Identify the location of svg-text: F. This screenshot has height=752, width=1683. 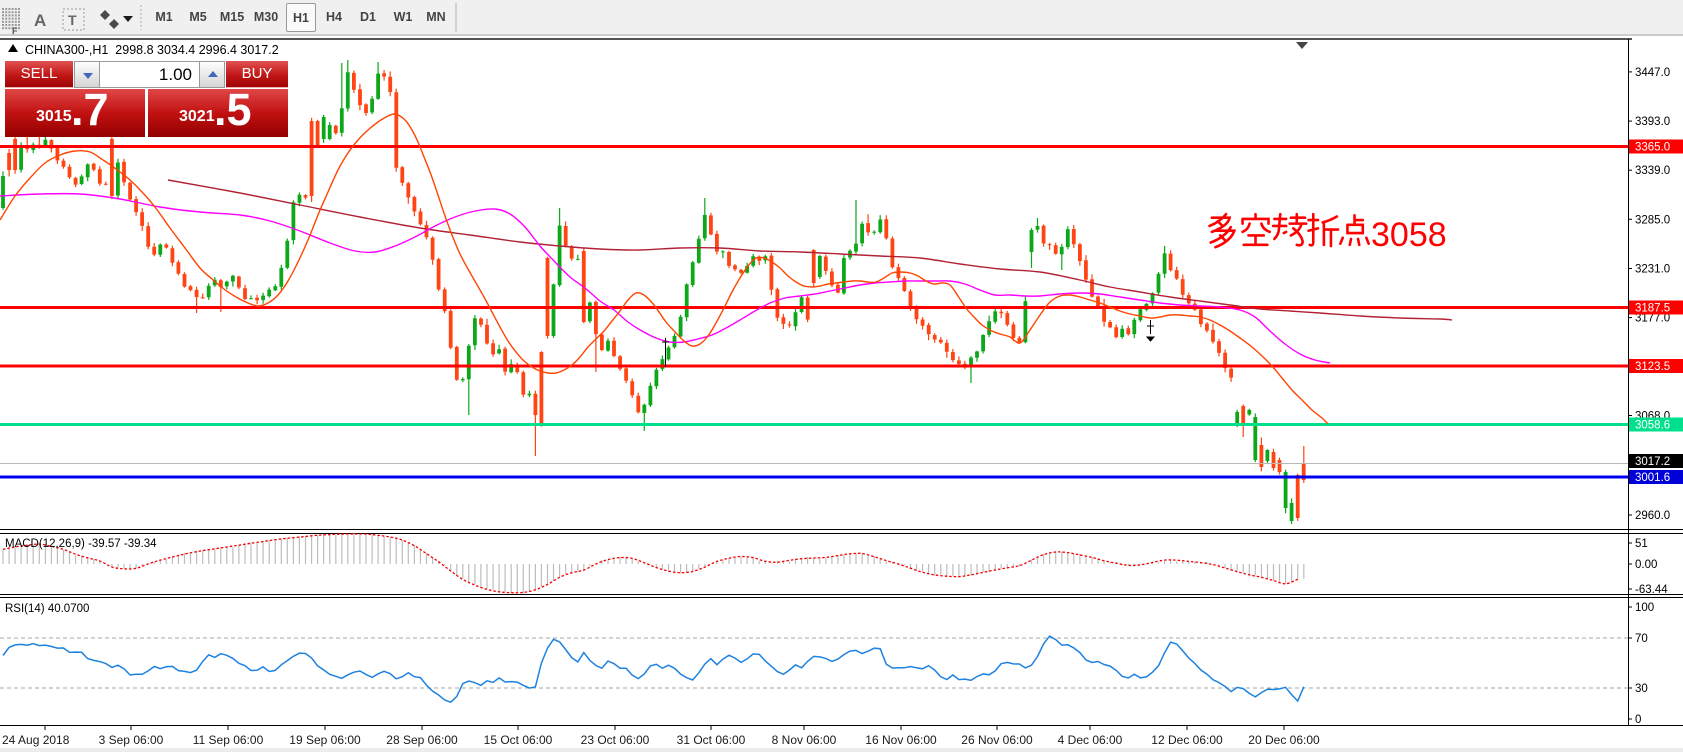
(15, 31).